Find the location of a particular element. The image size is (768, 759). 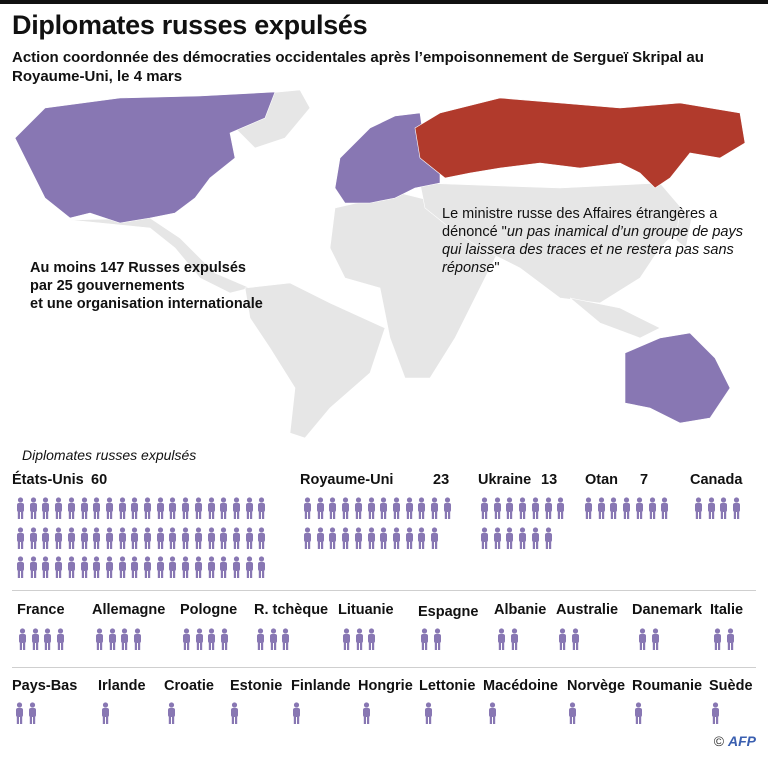

country-label: France is located at coordinates (41, 610).